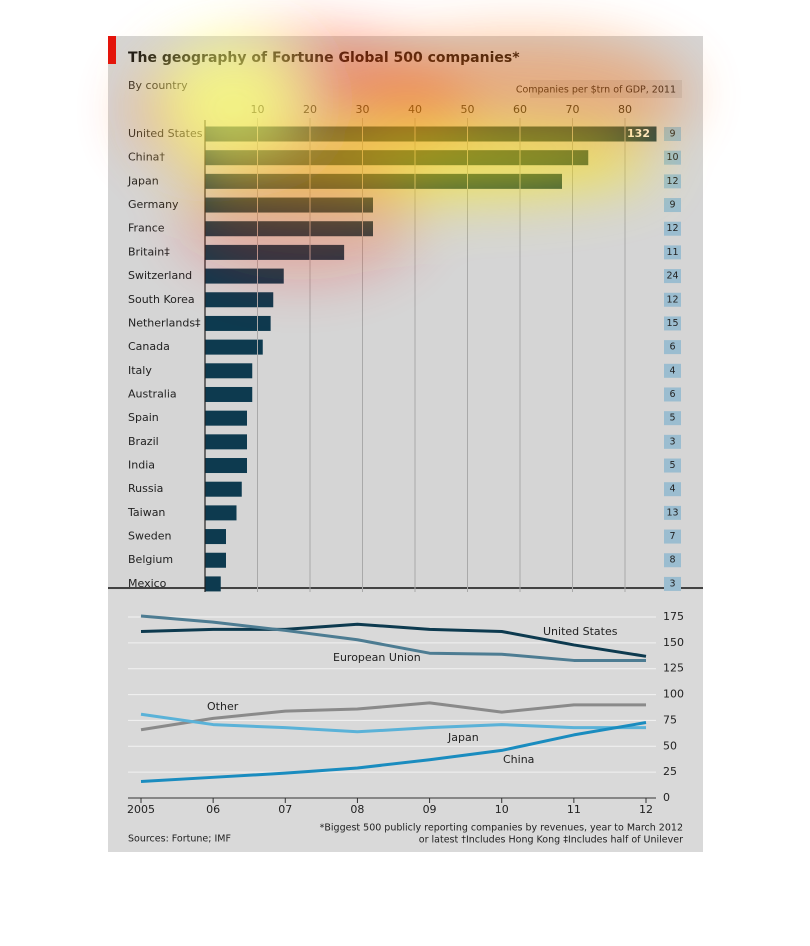  Describe the element at coordinates (146, 512) in the screenshot. I see `category-label: Taiwan` at that location.